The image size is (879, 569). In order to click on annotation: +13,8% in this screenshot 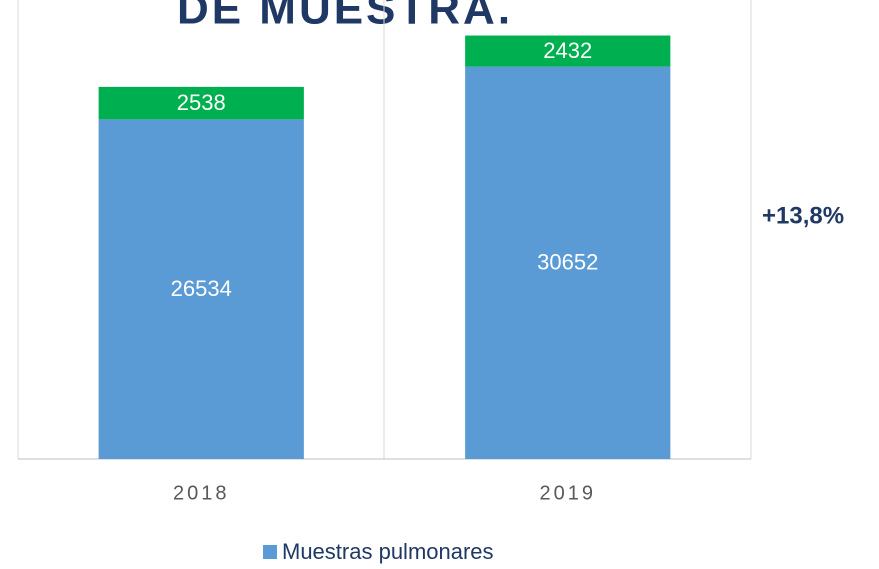, I will do `click(803, 215)`.